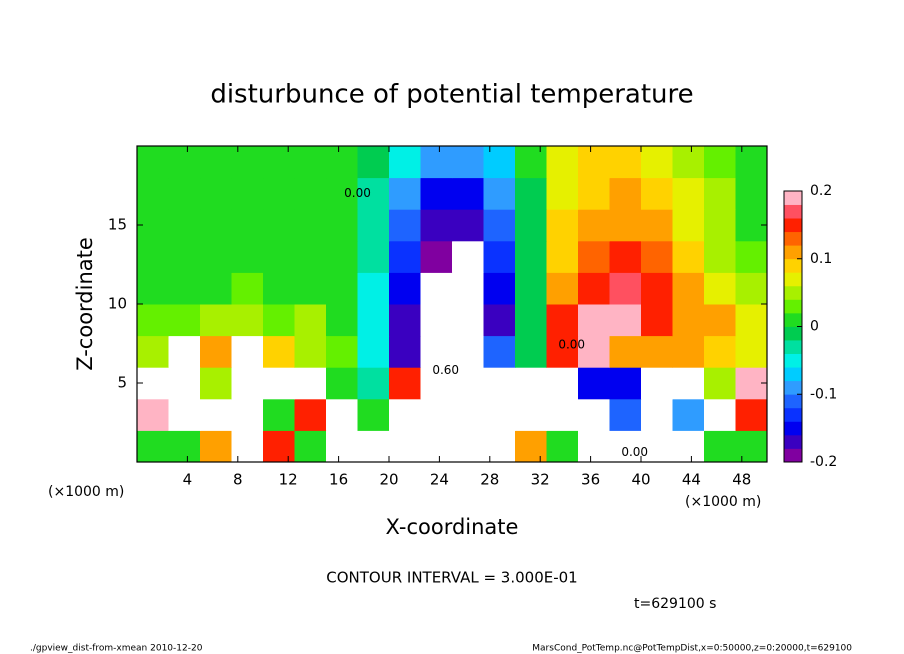 The width and height of the screenshot is (904, 654). I want to click on contour-label: 0.60, so click(445, 370).